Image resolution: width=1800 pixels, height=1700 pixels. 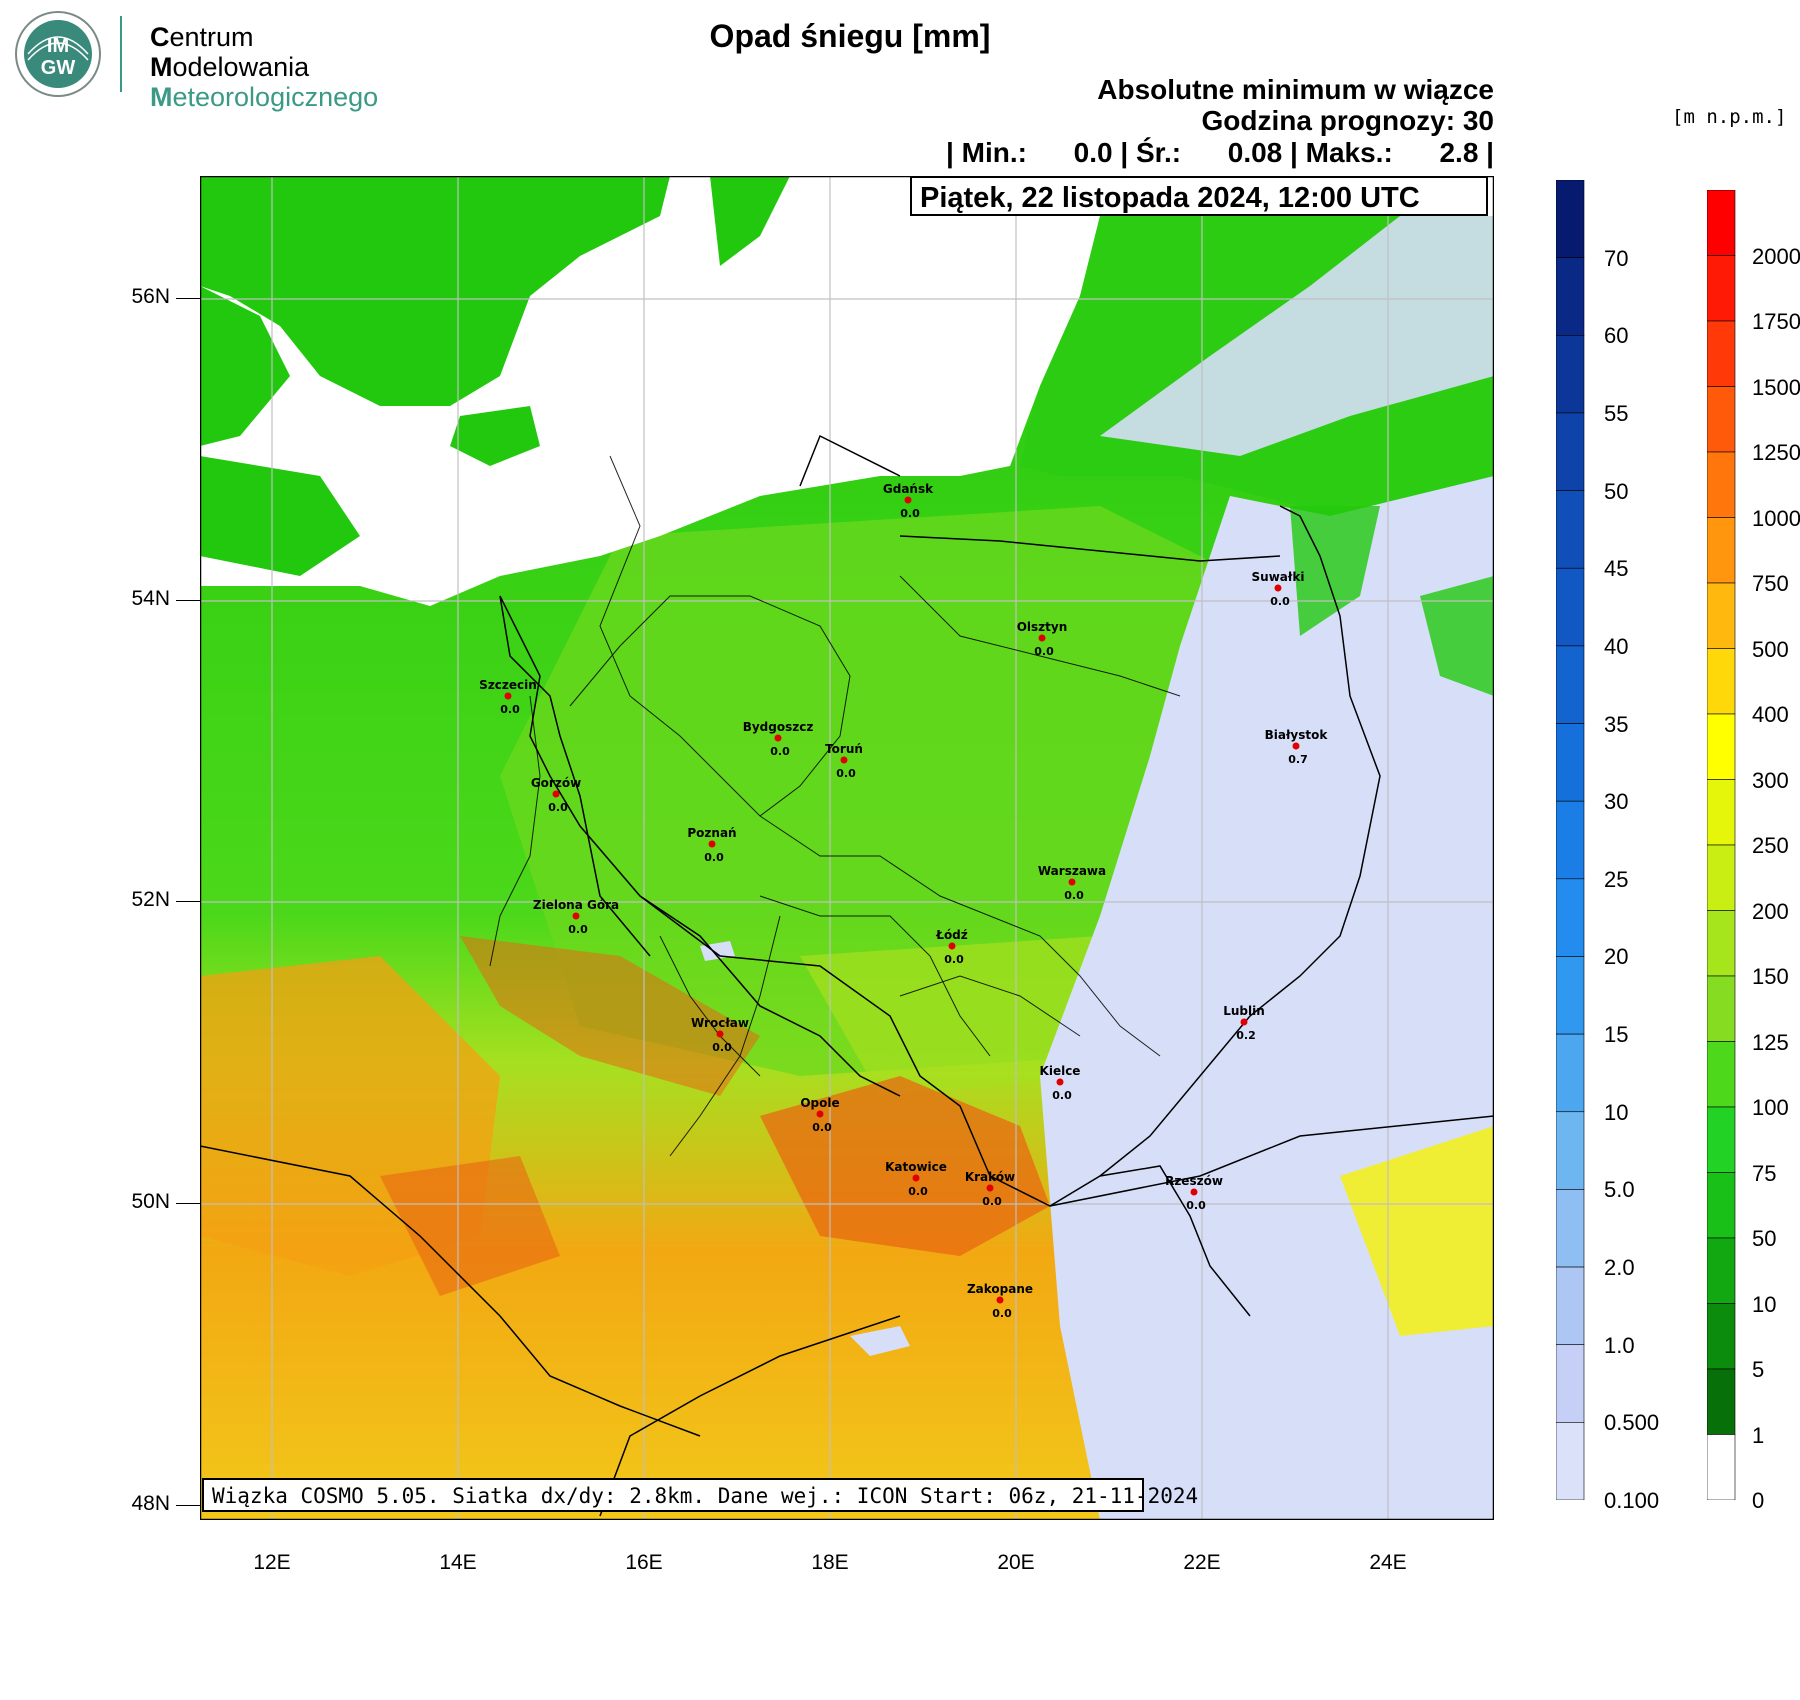 I want to click on city-name: Poznań, so click(x=711, y=833).